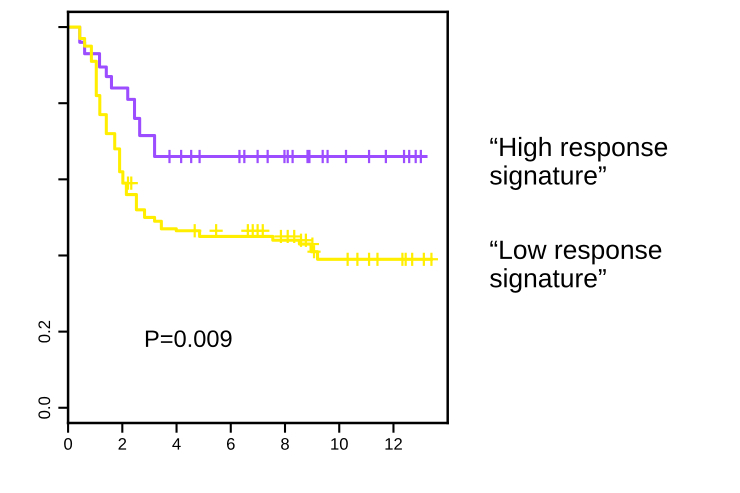 Image resolution: width=740 pixels, height=493 pixels. Describe the element at coordinates (176, 444) in the screenshot. I see `x-tick-label: 4` at that location.